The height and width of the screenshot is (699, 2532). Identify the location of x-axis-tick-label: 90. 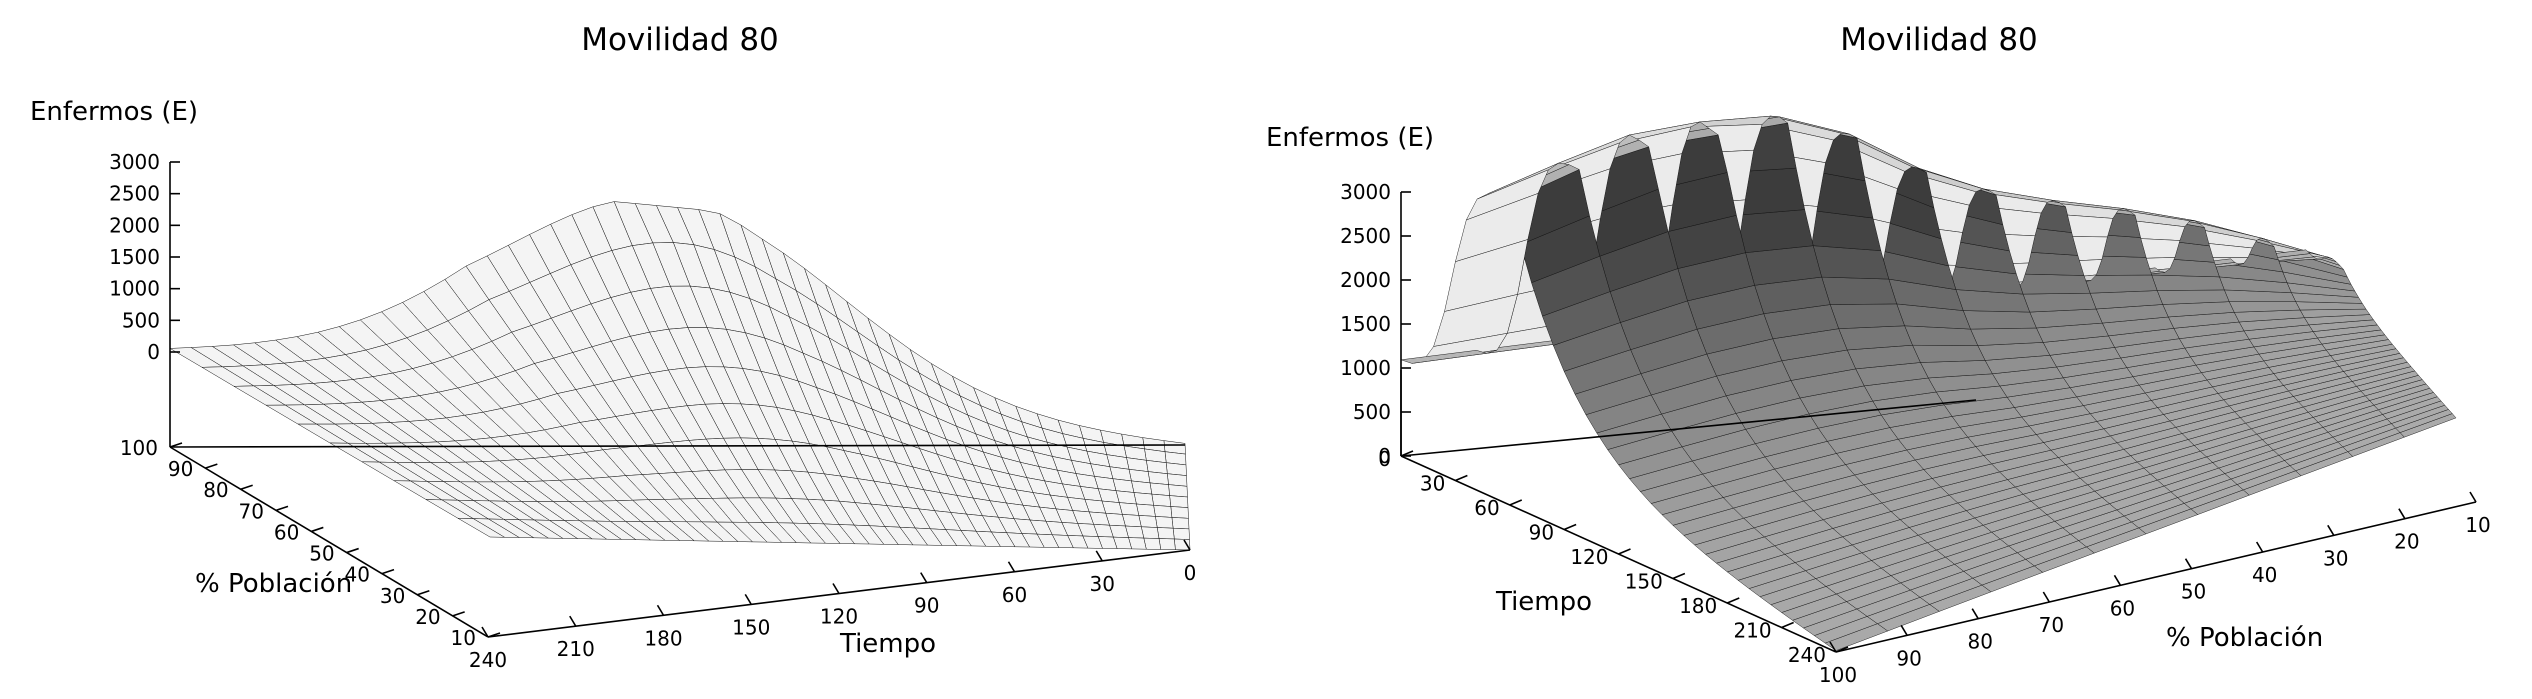
(1541, 533).